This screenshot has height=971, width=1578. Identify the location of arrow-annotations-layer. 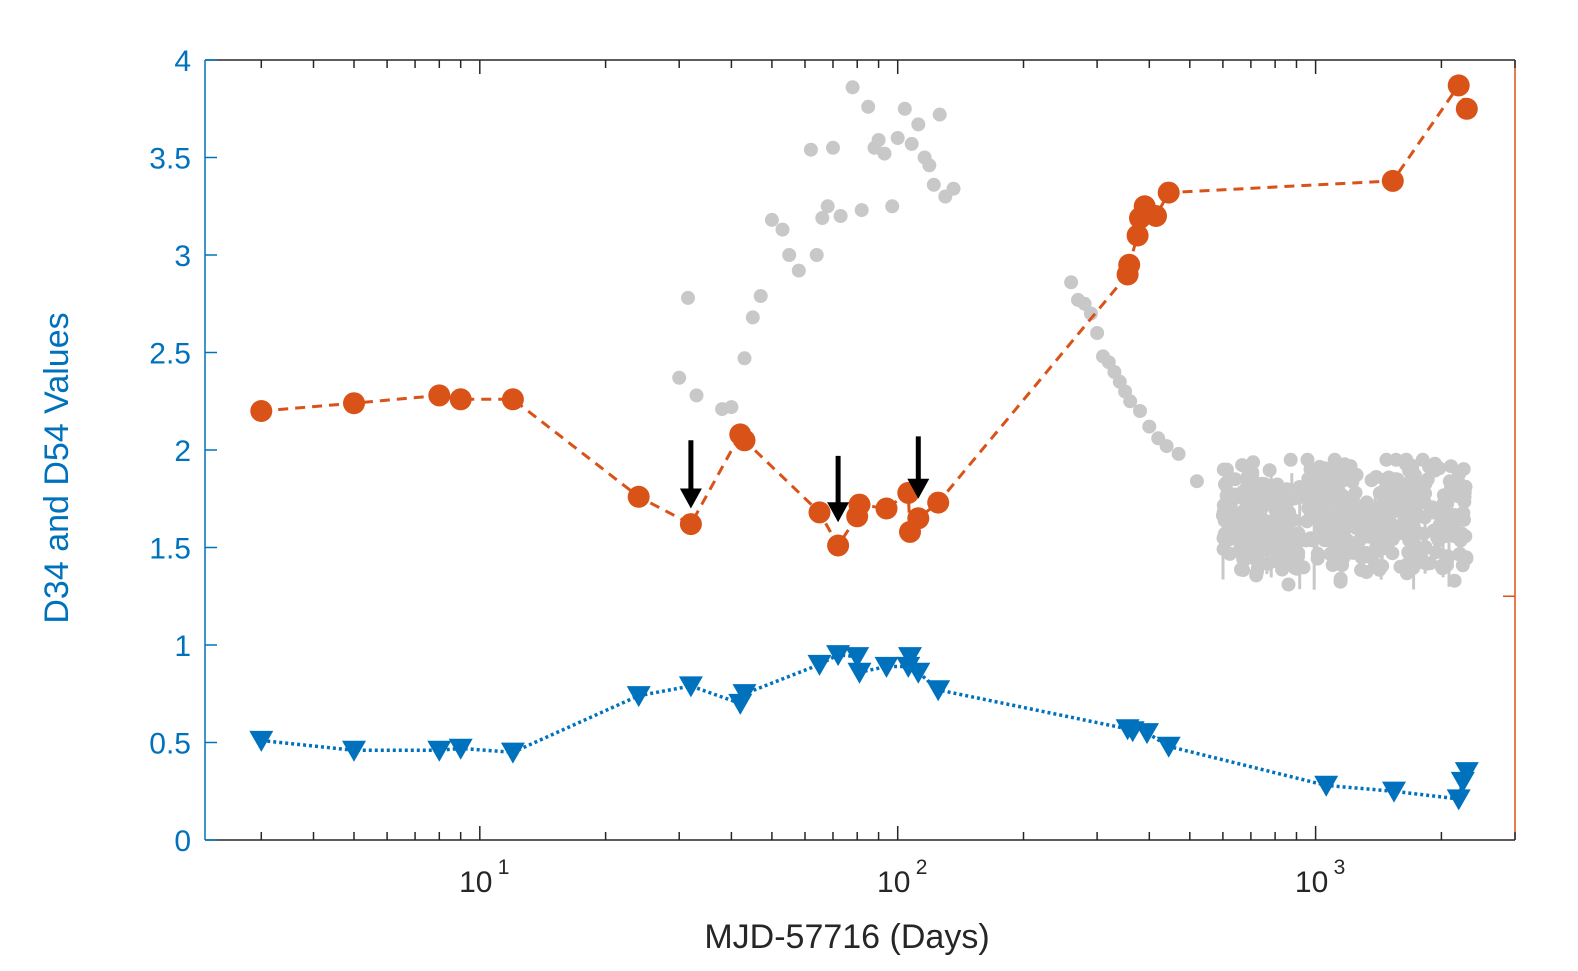
(804, 479).